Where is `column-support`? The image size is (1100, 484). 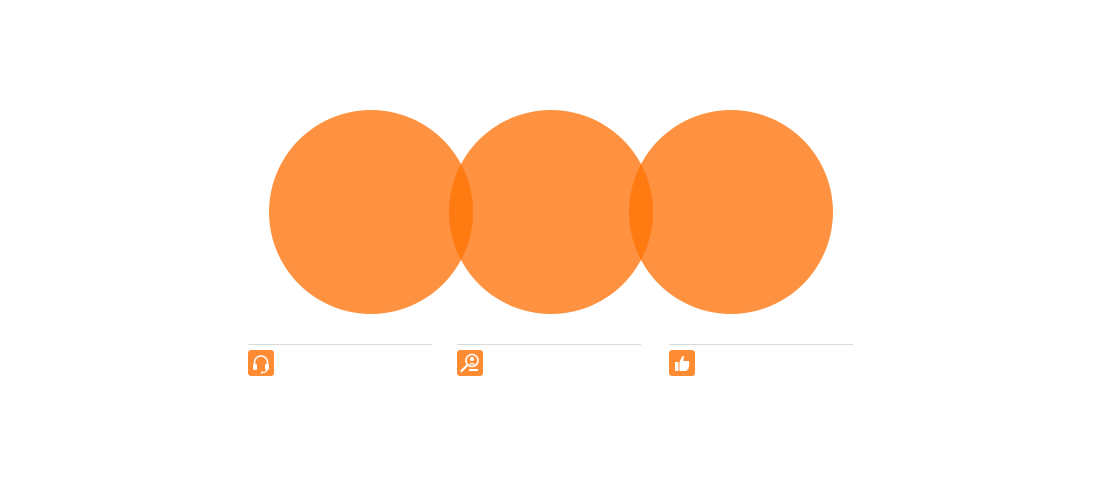
column-support is located at coordinates (340, 360).